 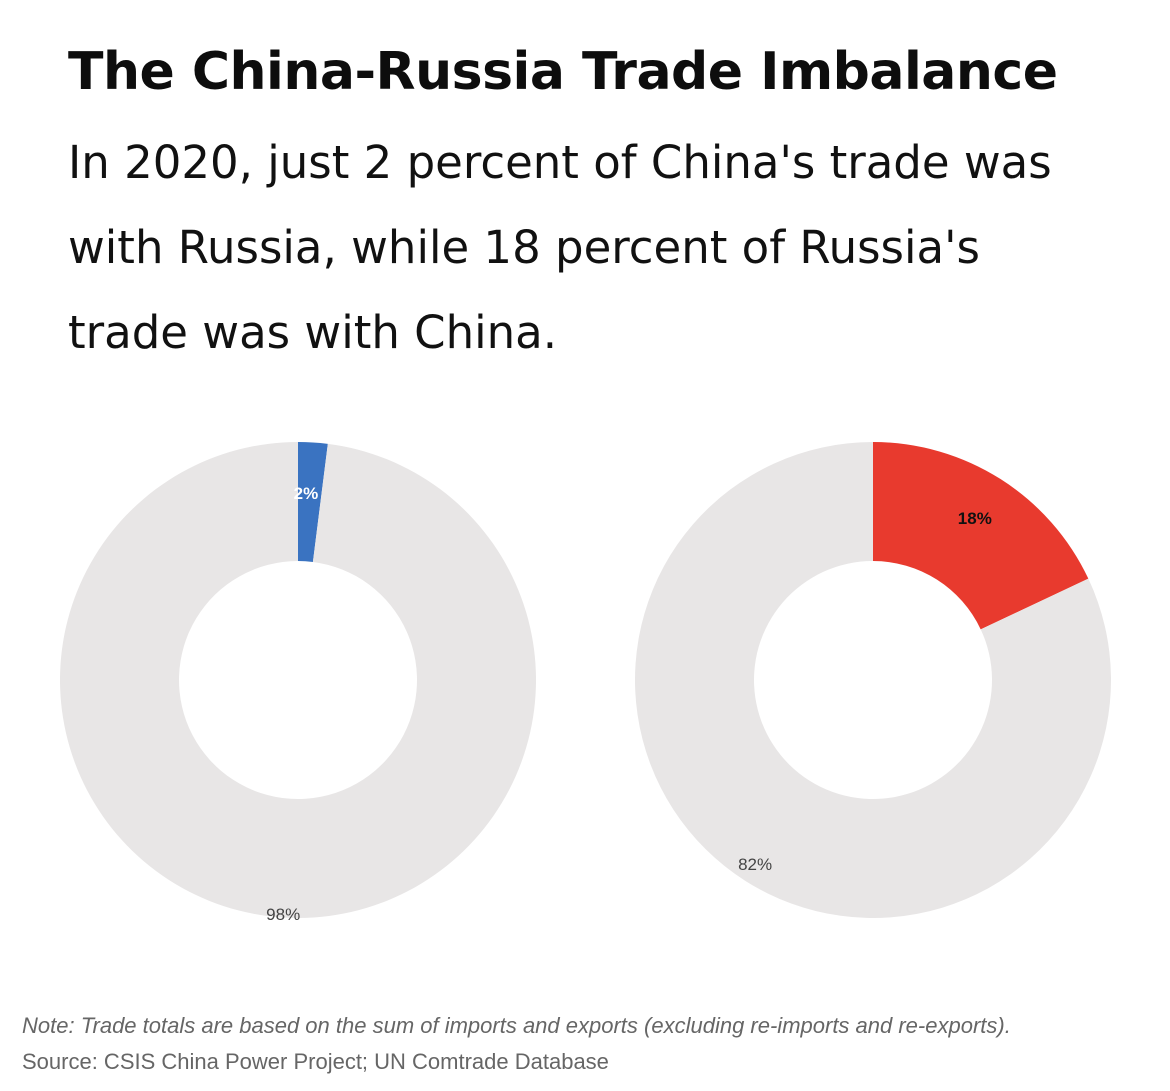 I want to click on russia-slice-label-share: 18%, so click(x=975, y=518).